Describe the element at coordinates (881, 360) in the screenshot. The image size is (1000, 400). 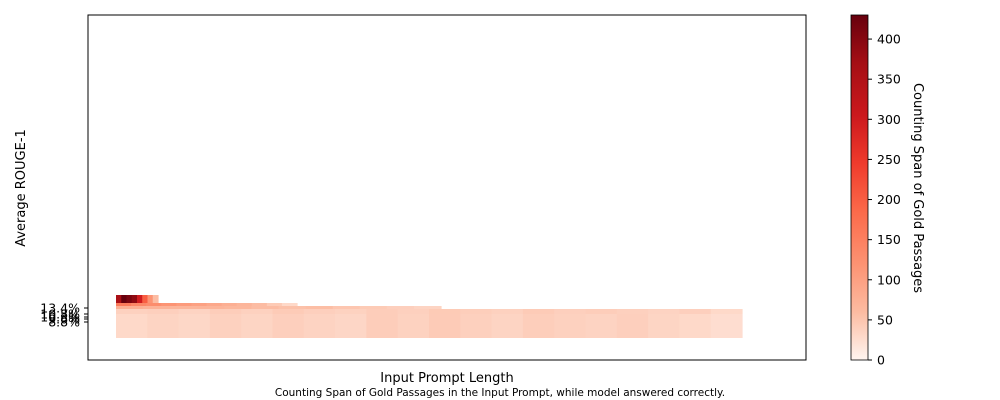
I see `colorbar-tick-label: 0` at that location.